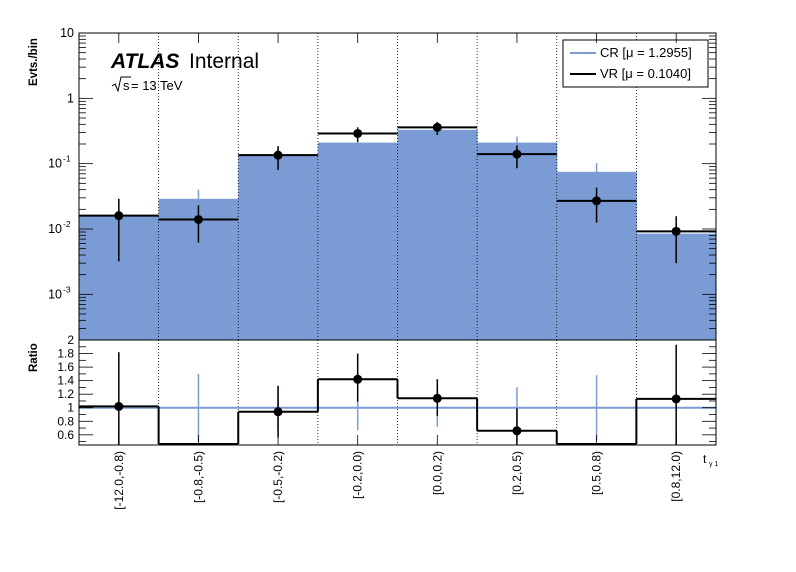 This screenshot has width=796, height=572. Describe the element at coordinates (705, 459) in the screenshot. I see `x-axis-title: t` at that location.